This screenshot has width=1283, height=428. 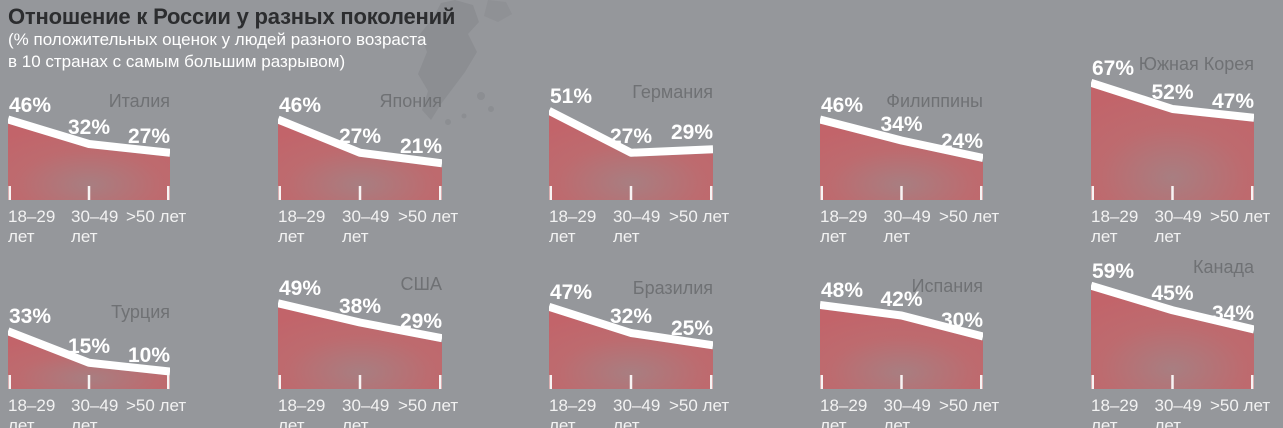 I want to click on value-label: 25%, so click(x=691, y=329).